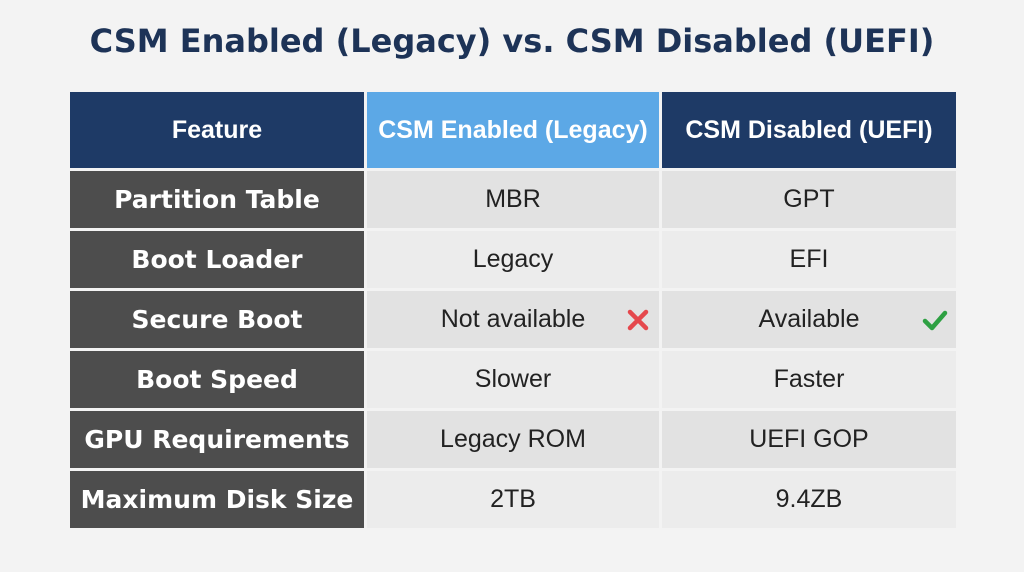 This screenshot has width=1024, height=572. Describe the element at coordinates (217, 499) in the screenshot. I see `feature-cell: Maximum Disk Size` at that location.